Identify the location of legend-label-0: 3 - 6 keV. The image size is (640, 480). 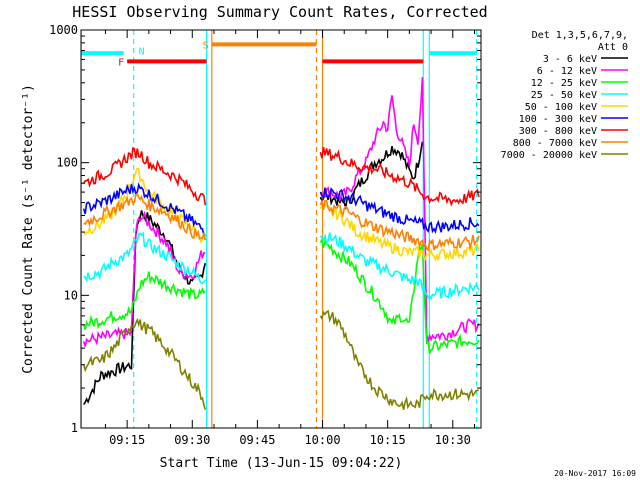
(570, 59).